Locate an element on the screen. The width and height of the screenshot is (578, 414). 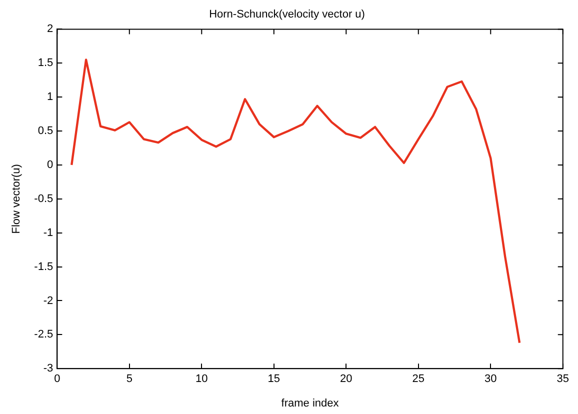
y-tick-label: 1.5 is located at coordinates (46, 63).